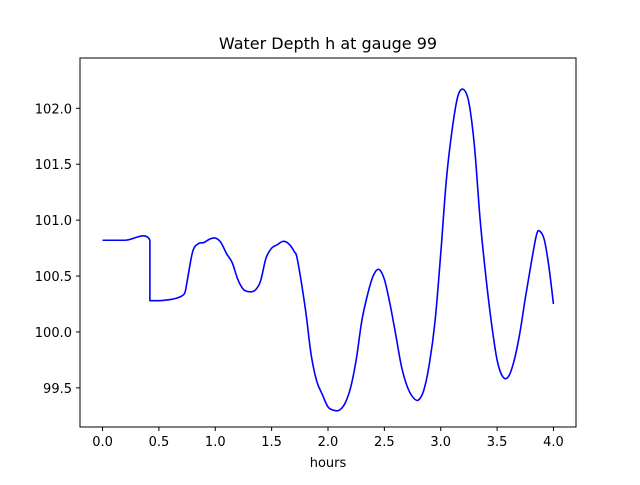  Describe the element at coordinates (159, 442) in the screenshot. I see `x-tick-label: 0.5` at that location.